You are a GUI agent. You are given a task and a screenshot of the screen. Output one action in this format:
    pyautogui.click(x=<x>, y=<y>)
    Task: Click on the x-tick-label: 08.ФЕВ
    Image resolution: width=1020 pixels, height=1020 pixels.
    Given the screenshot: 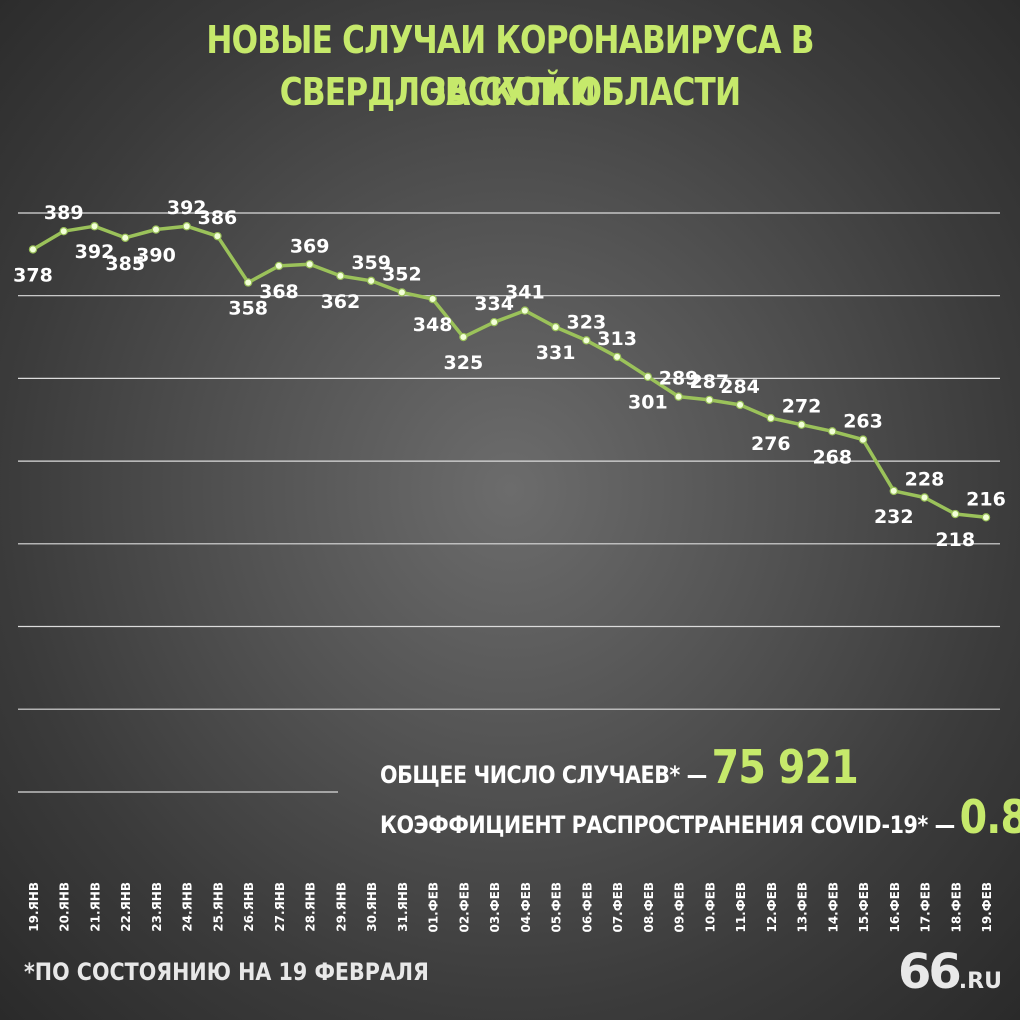 What is the action you would take?
    pyautogui.click(x=649, y=907)
    